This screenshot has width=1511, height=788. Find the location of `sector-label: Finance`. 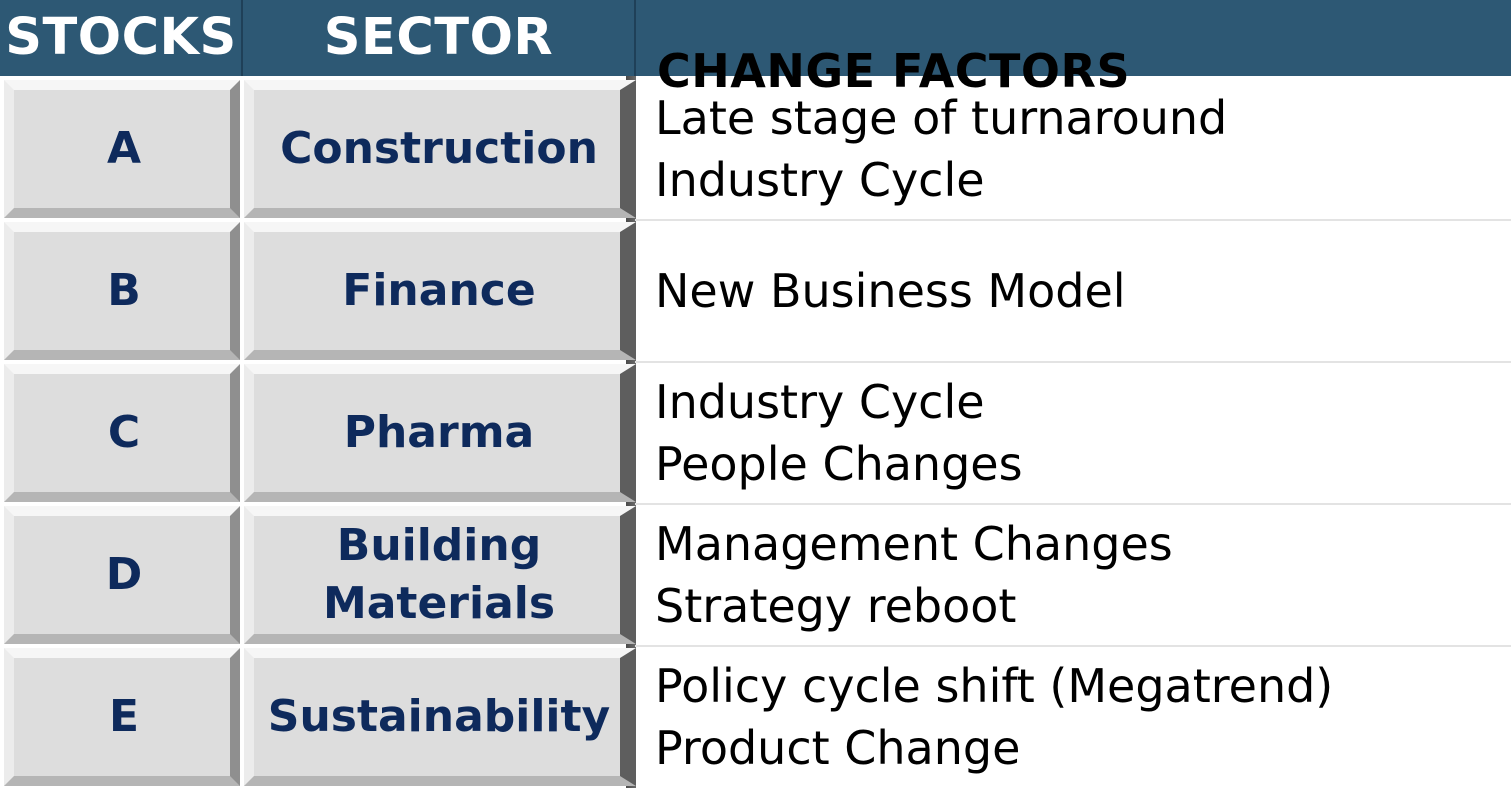

sector-label: Finance is located at coordinates (437, 291).